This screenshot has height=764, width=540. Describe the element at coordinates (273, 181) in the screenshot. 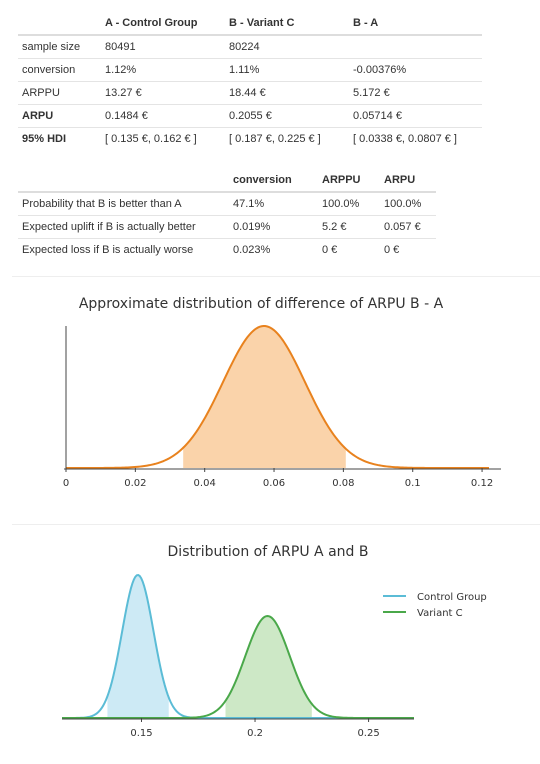

I see `probability-header-conversion: conversion` at that location.